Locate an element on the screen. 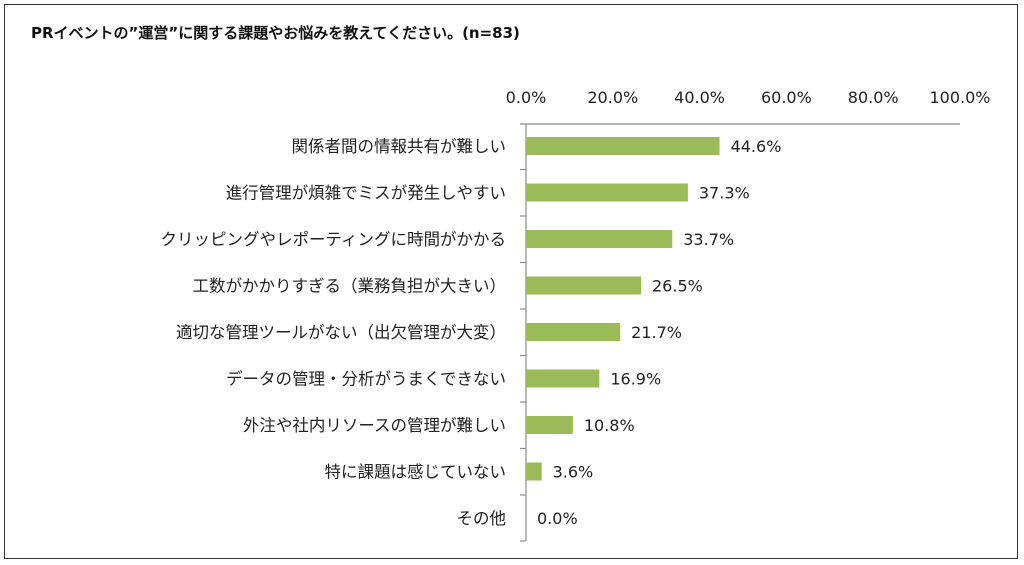  x-tick-label: 80.0% is located at coordinates (873, 97).